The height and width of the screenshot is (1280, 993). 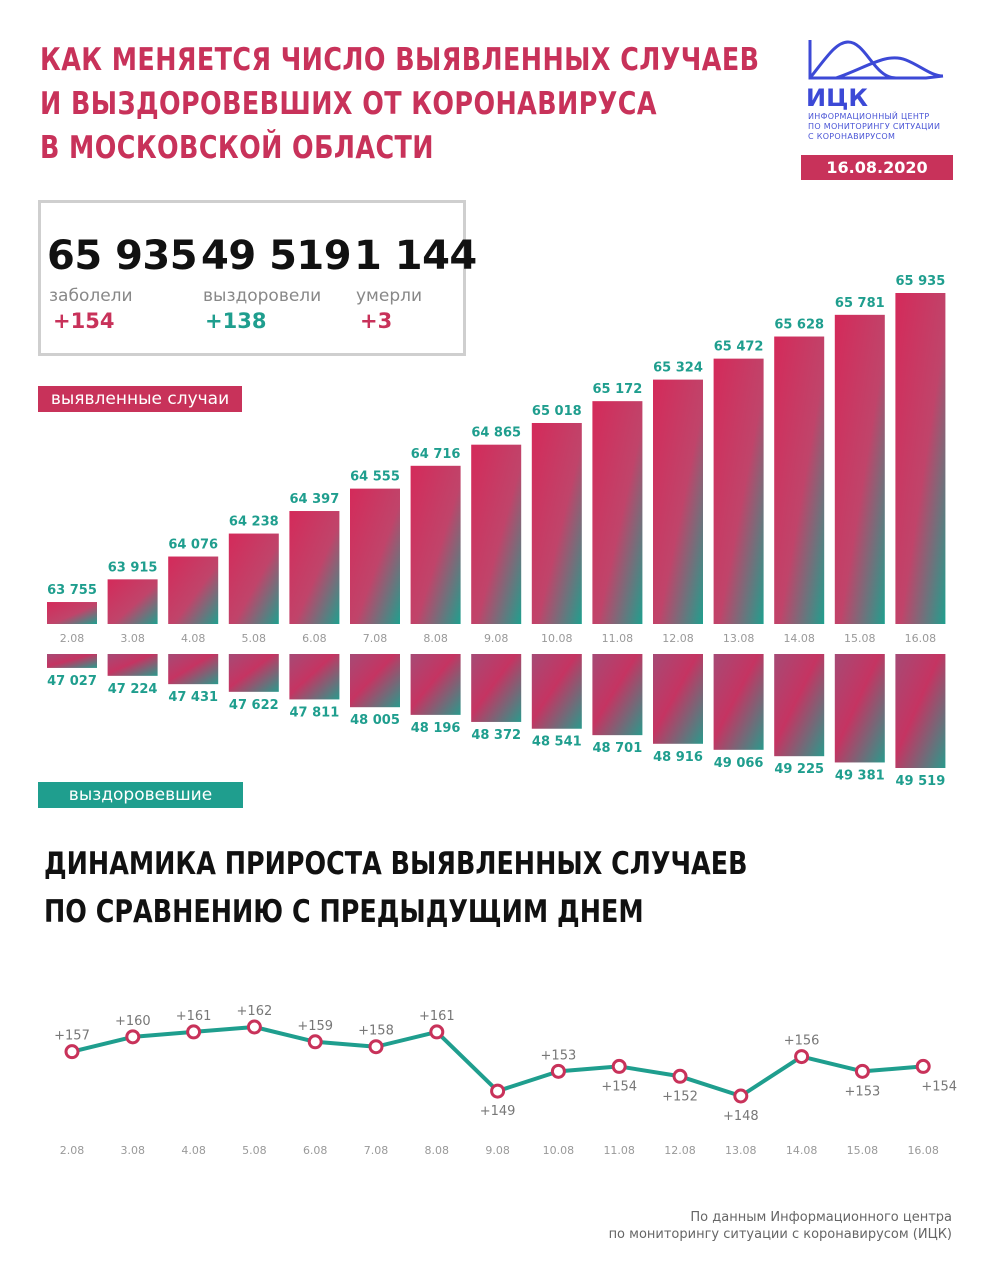 What do you see at coordinates (133, 689) in the screenshot?
I see `recovered-bar-label: 47 224` at bounding box center [133, 689].